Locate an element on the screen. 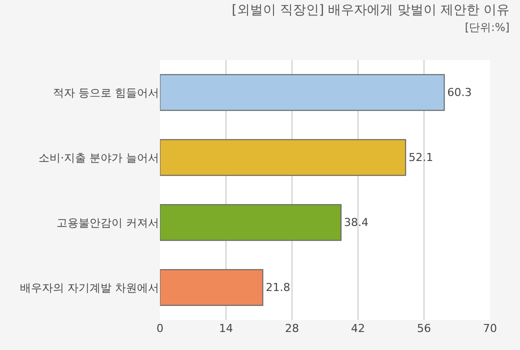 This screenshot has height=350, width=520. data-label: 21.8 is located at coordinates (278, 287).